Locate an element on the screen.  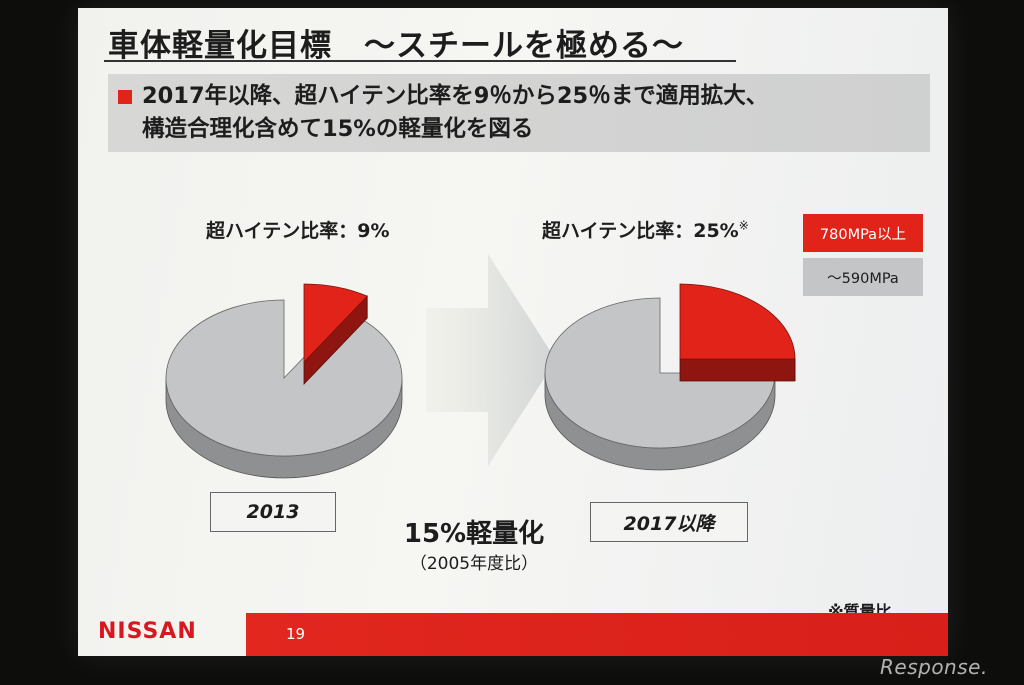
legend-other-steel-label: ～590MPa is located at coordinates (863, 278).